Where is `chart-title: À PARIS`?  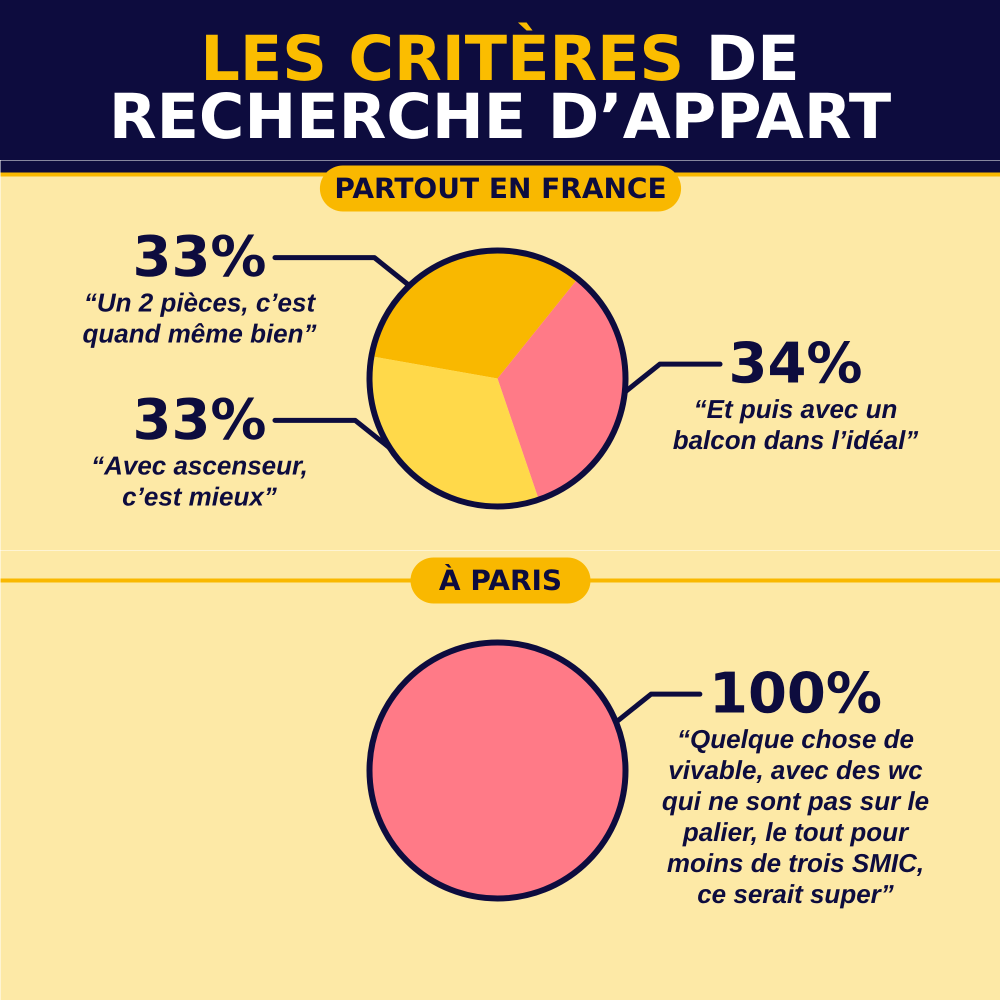 chart-title: À PARIS is located at coordinates (500, 580).